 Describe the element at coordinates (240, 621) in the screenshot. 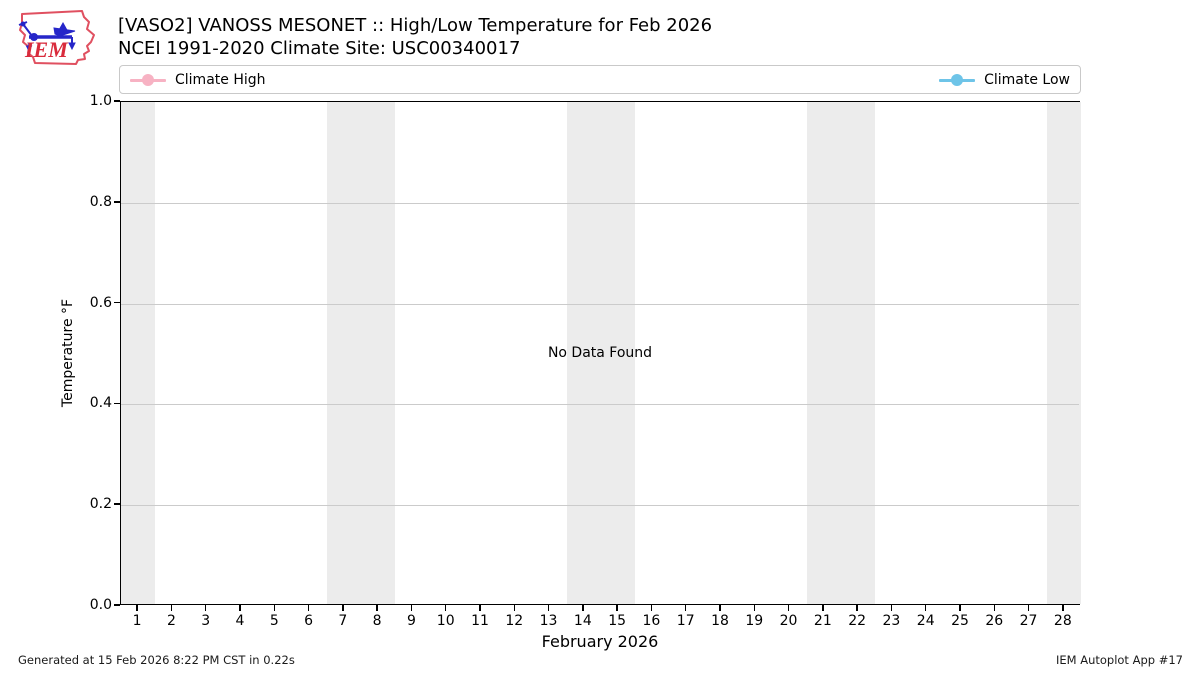

I see `x-tick-label: 4` at that location.